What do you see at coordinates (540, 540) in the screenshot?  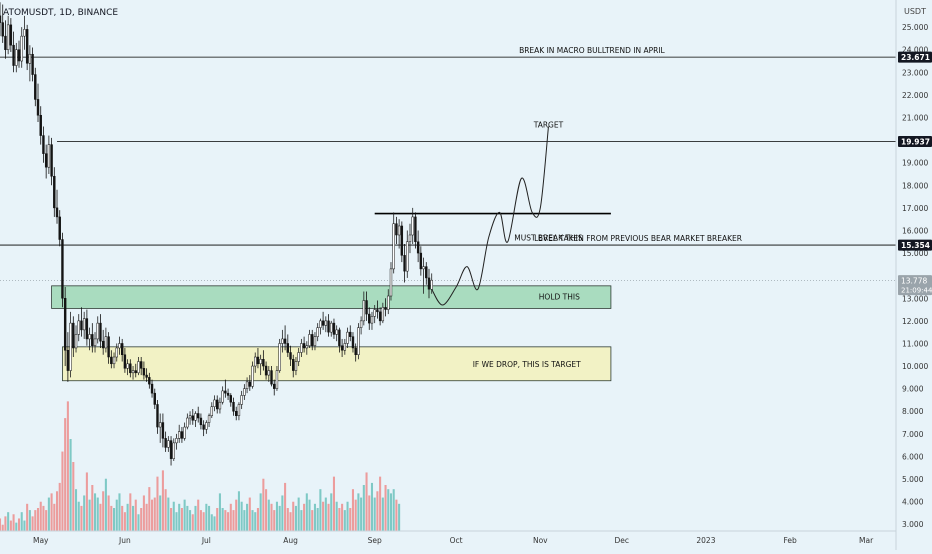 I see `time-tick-label: Nov` at bounding box center [540, 540].